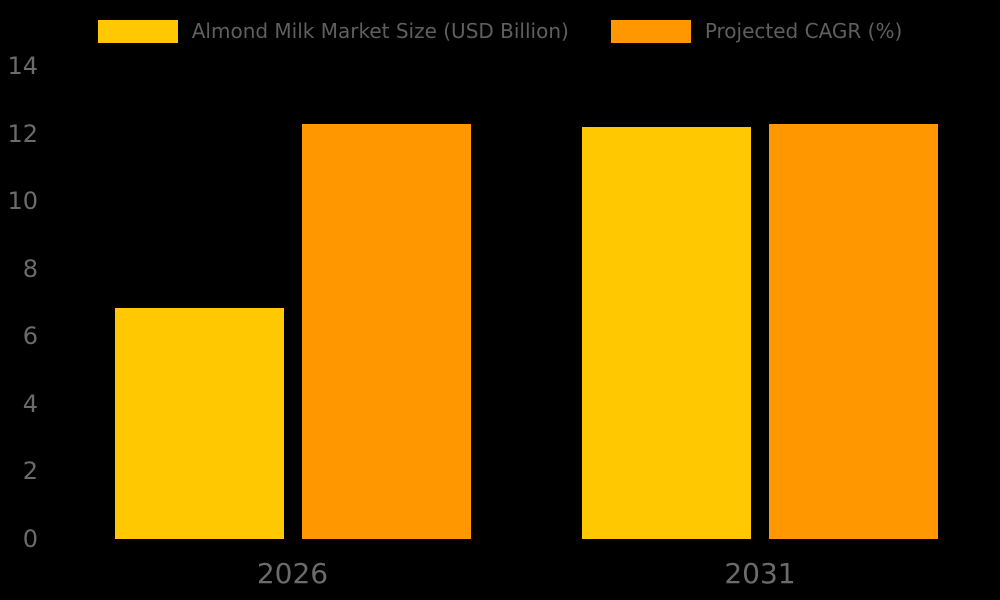 This screenshot has width=1000, height=600. What do you see at coordinates (650, 31) in the screenshot?
I see `legend-swatch-cagr` at bounding box center [650, 31].